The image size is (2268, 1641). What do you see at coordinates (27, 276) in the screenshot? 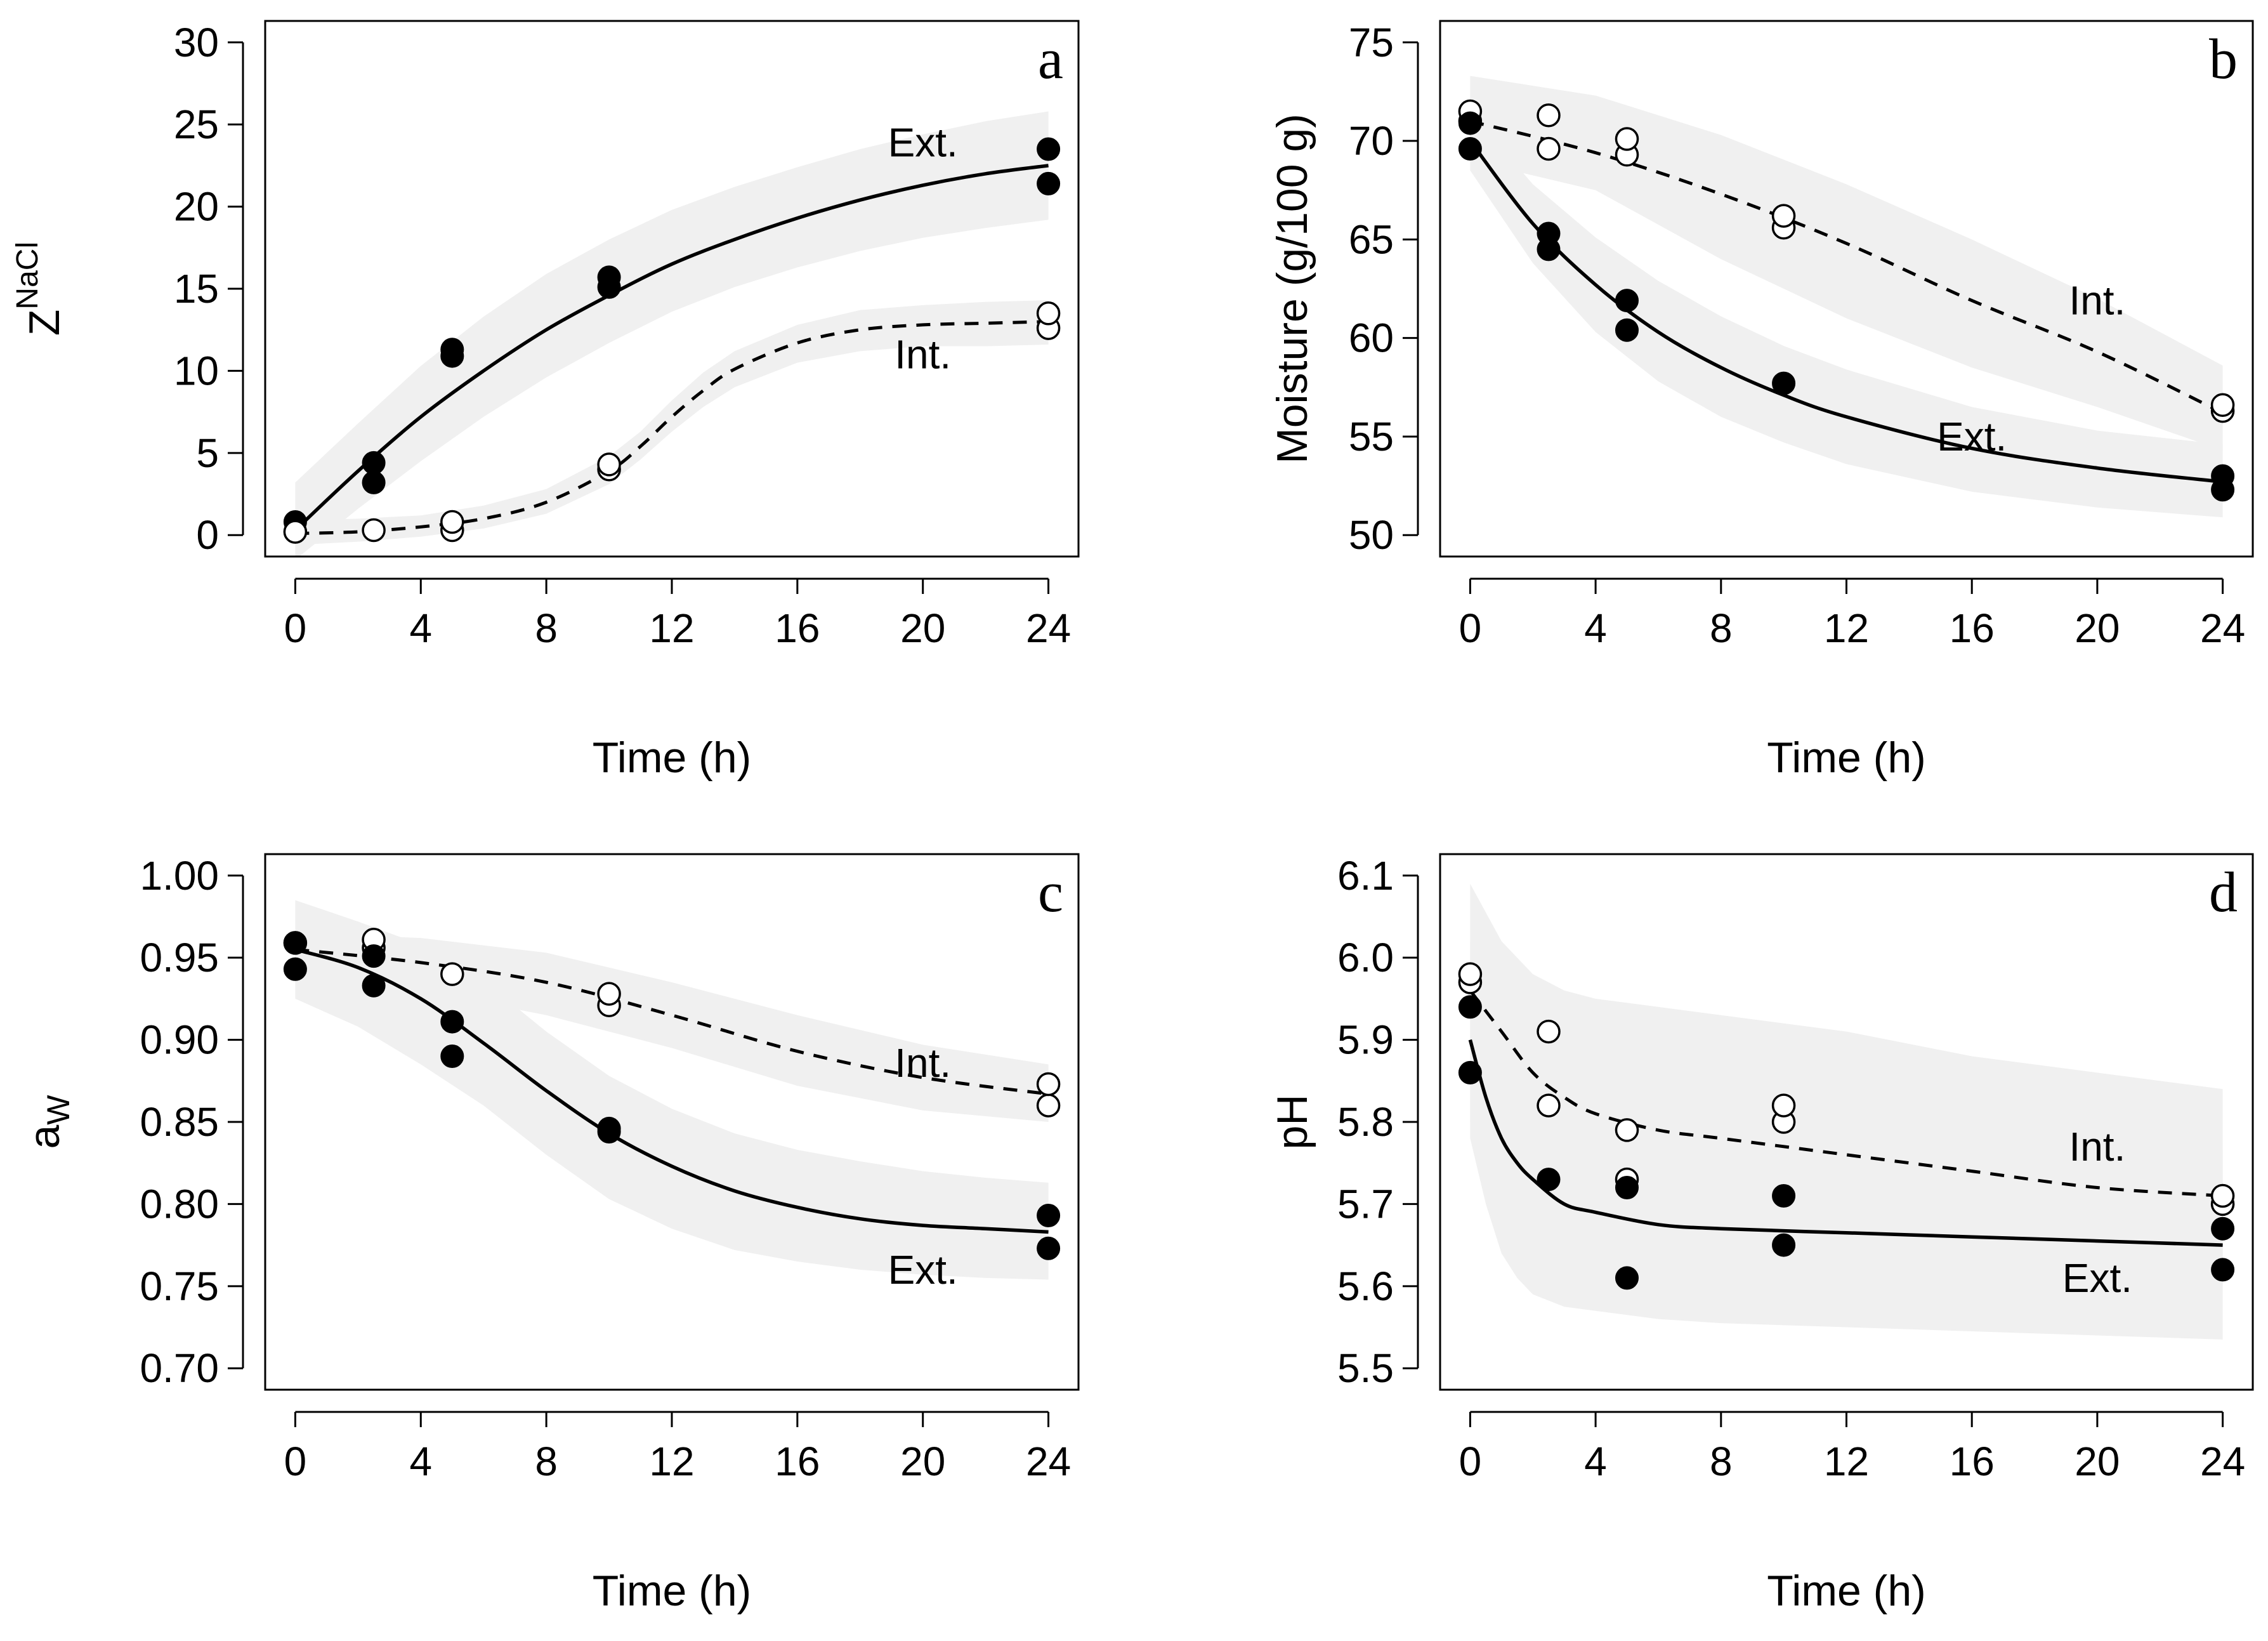
I see `y-axis-title-superscript: NaCl` at bounding box center [27, 276].